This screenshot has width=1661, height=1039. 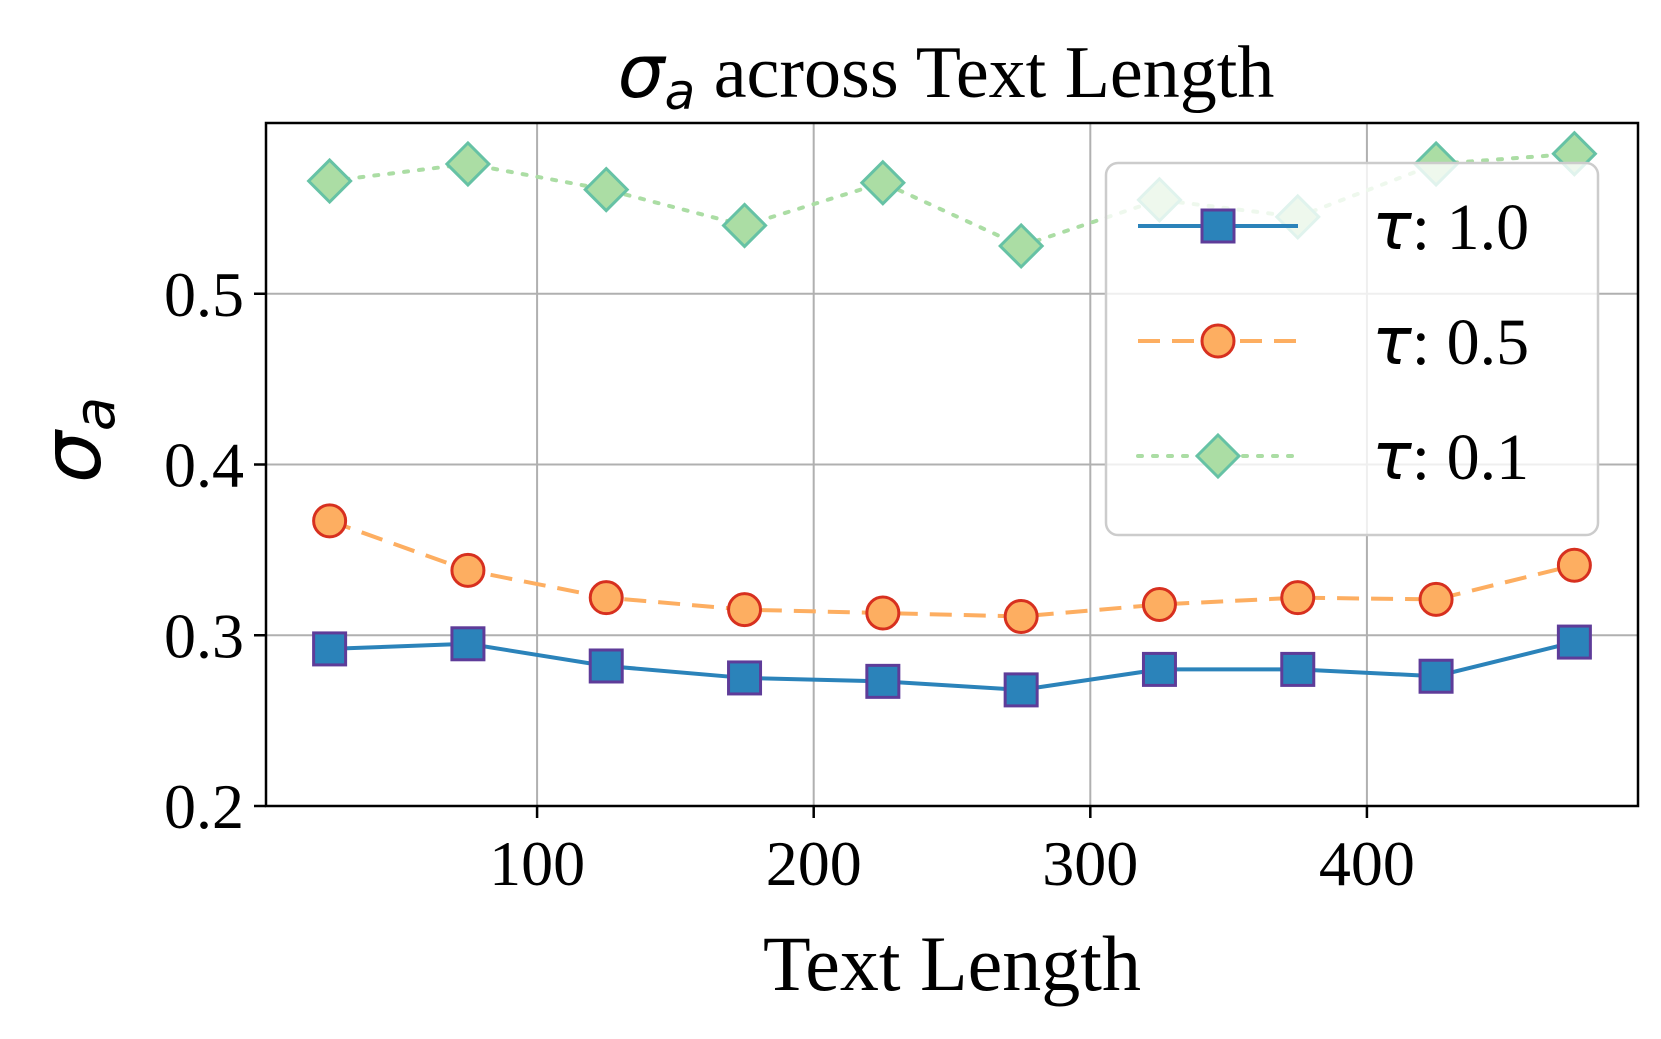 I want to click on legend-item: τ: 0.5, so click(x=1333, y=341).